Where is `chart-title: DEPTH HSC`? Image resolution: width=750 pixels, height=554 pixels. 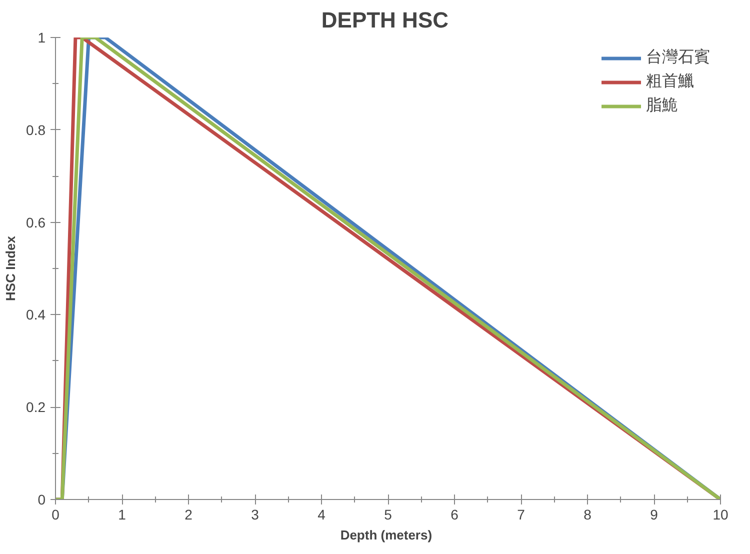 chart-title: DEPTH HSC is located at coordinates (385, 20).